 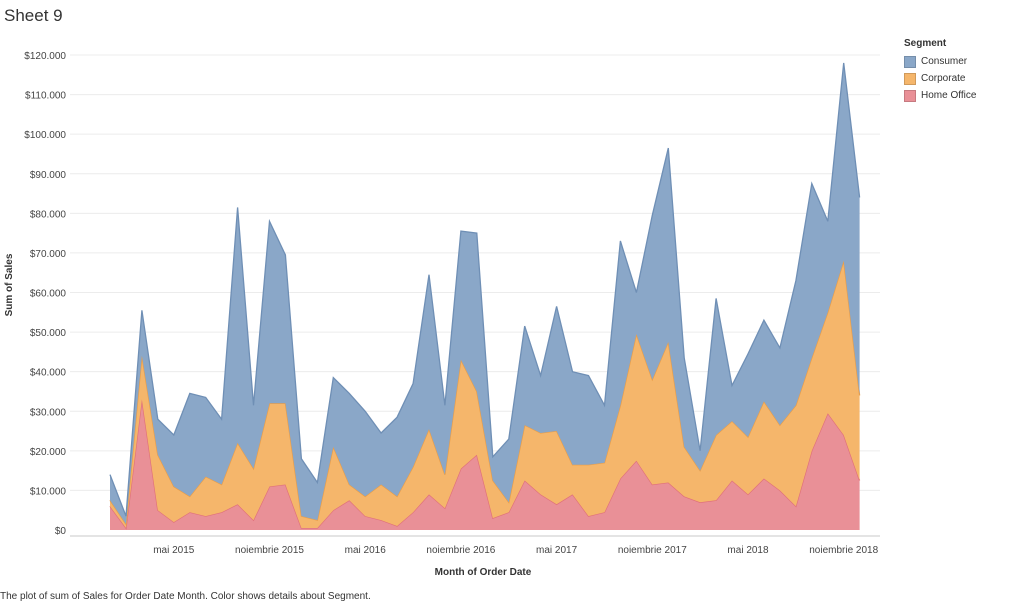 What do you see at coordinates (652, 550) in the screenshot?
I see `x-tick-label: noiembrie 2017` at bounding box center [652, 550].